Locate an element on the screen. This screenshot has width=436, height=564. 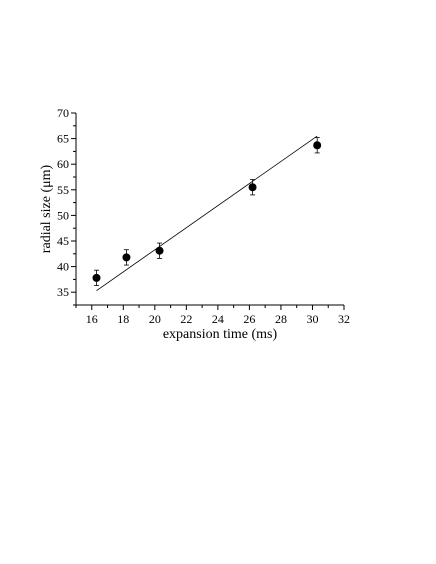
x-tick-label: 30 is located at coordinates (312, 319).